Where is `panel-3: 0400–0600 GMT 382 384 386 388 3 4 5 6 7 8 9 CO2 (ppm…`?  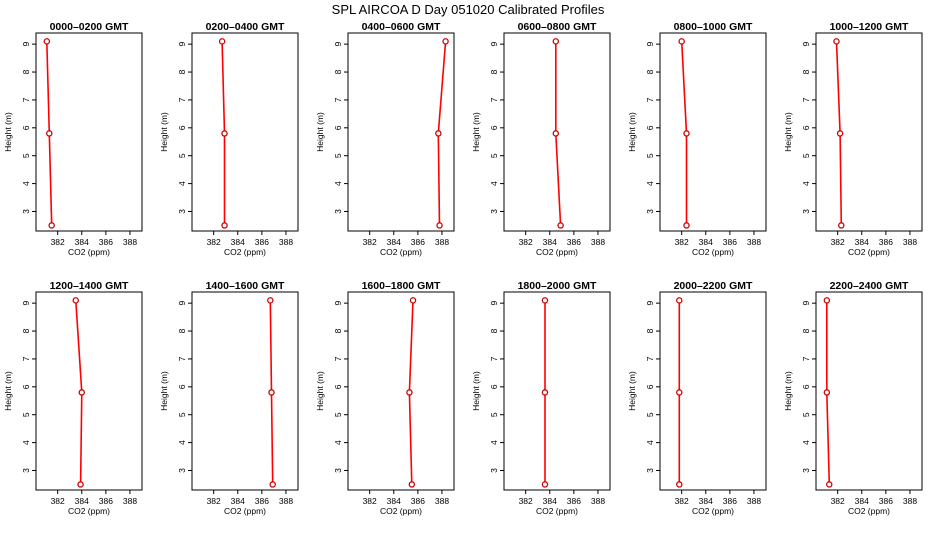
panel-3: 0400–0600 GMT 382 384 386 388 3 4 5 6 7 8 9 CO2 (ppm… is located at coordinates (385, 139).